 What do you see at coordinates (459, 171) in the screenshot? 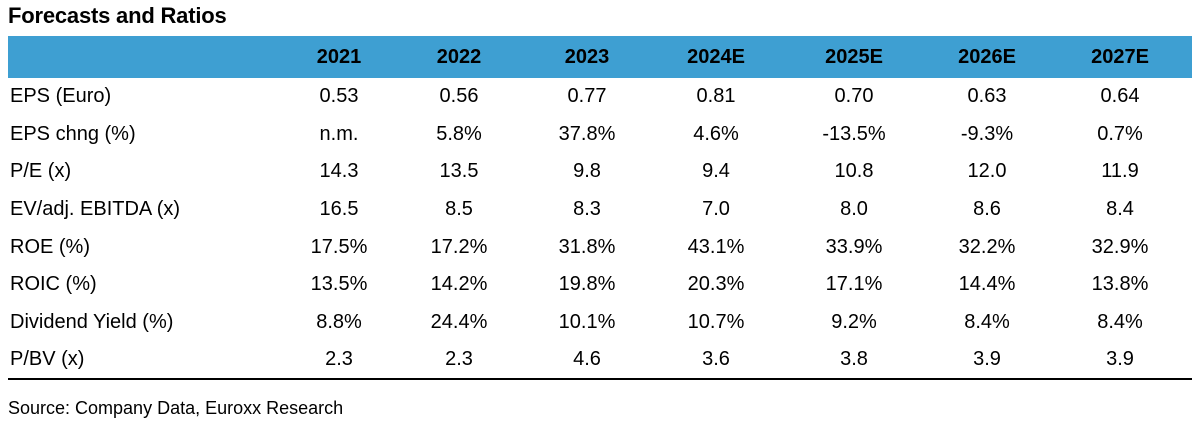
I see `table-cell: 13.5` at bounding box center [459, 171].